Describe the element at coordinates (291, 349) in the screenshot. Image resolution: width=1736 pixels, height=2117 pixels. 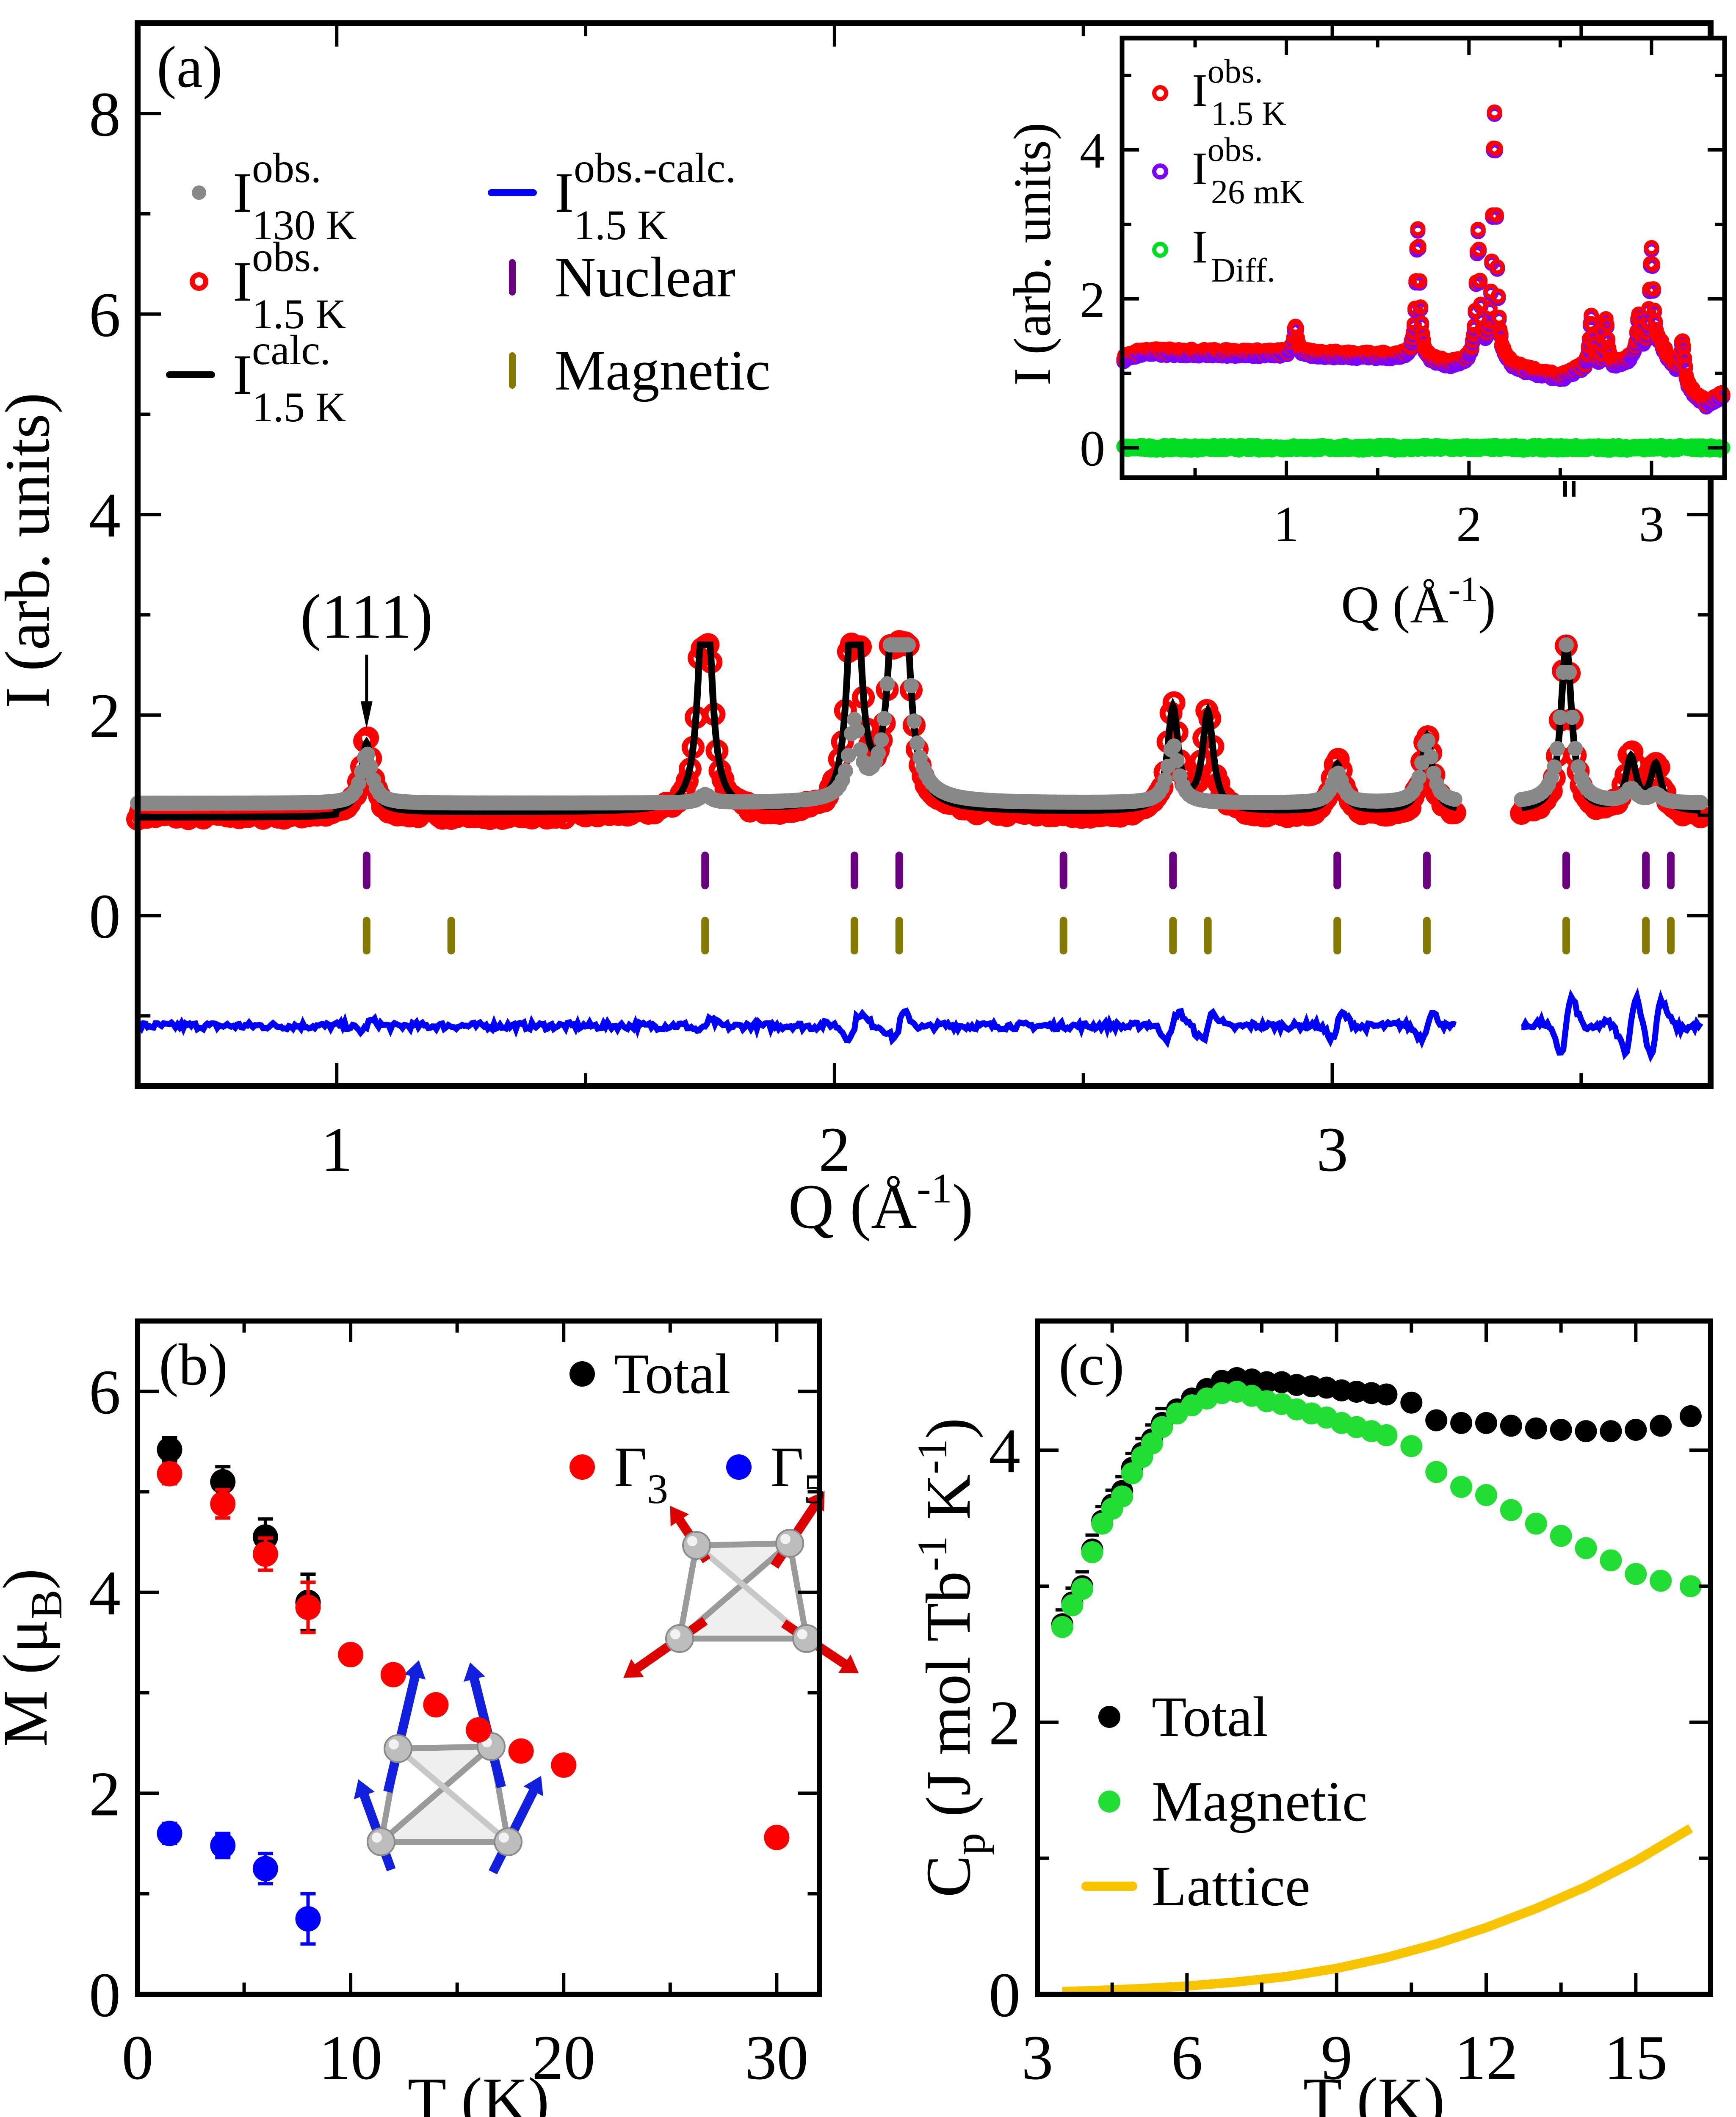
I see `legend-superscript: calc.` at that location.